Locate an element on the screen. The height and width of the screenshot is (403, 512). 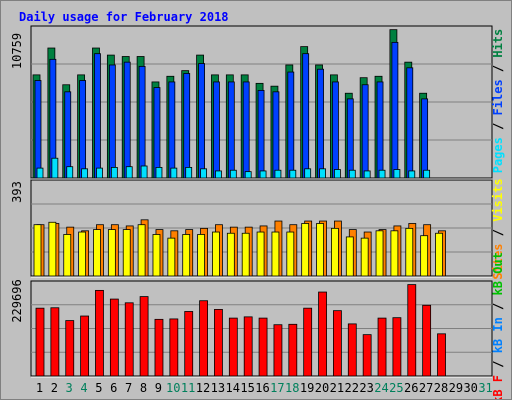
x-label-day: 21 is located at coordinates (337, 388).